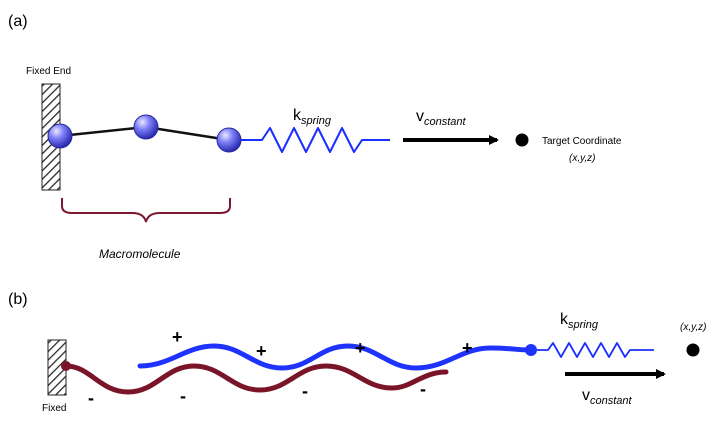 This screenshot has width=720, height=443. Describe the element at coordinates (305, 391) in the screenshot. I see `minus-sign-3: -` at that location.